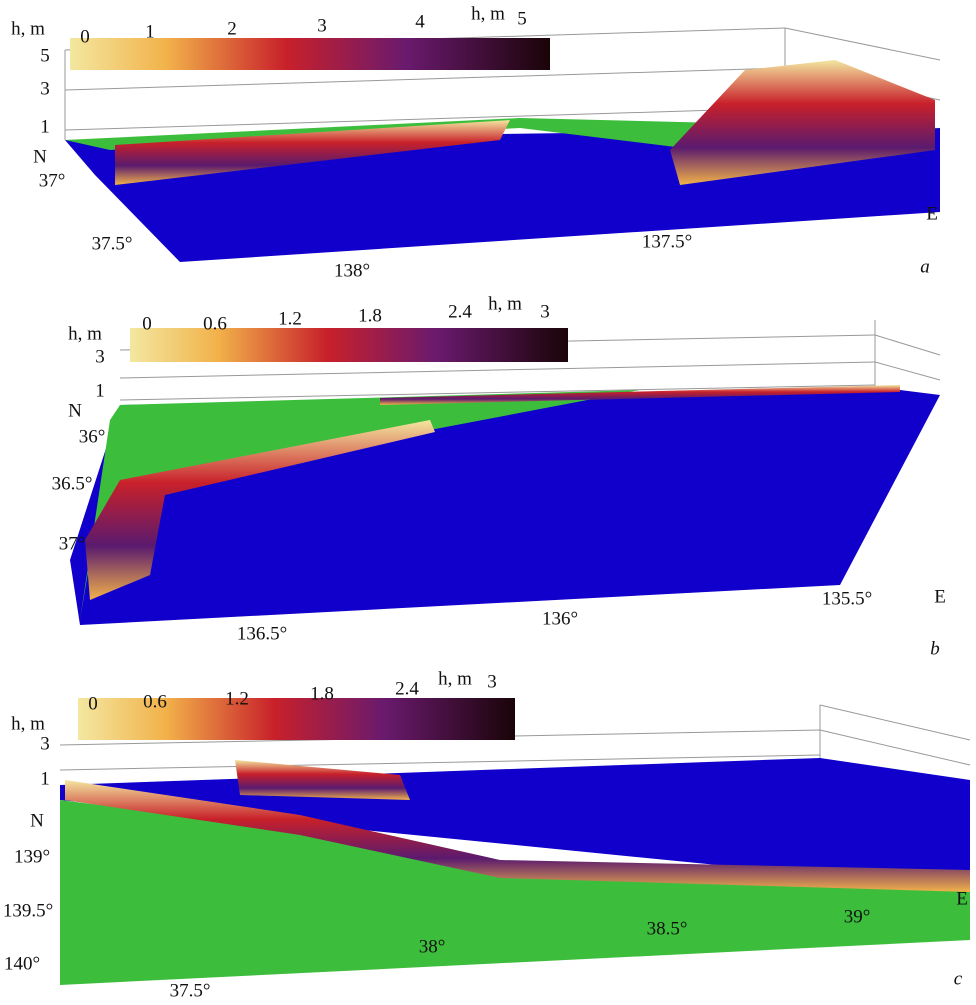 The image size is (976, 1005). I want to click on lat-tick: 36°, so click(92, 436).